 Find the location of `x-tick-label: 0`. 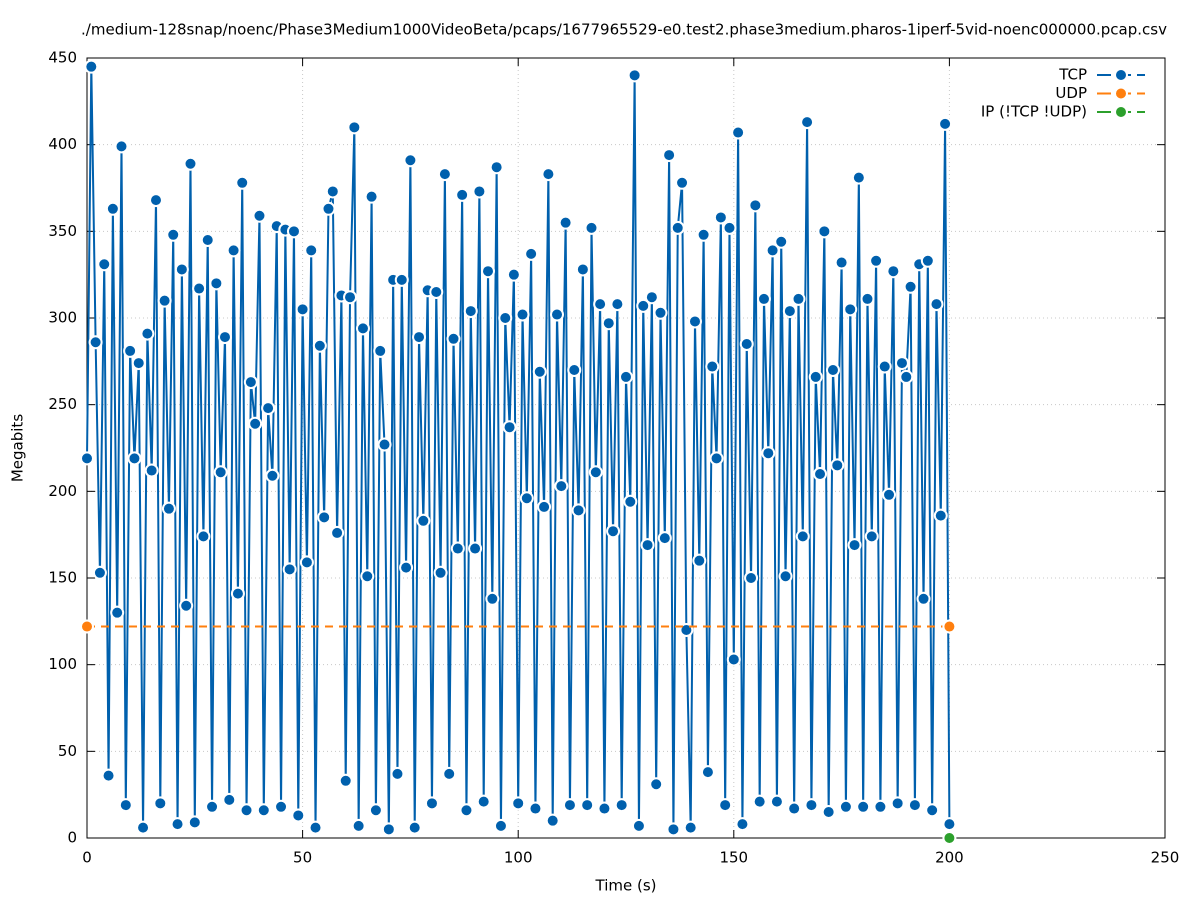

x-tick-label: 0 is located at coordinates (87, 858).